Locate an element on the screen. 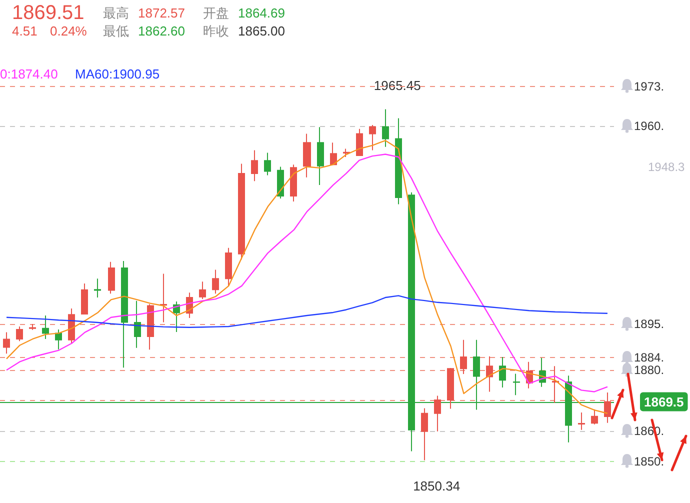 The height and width of the screenshot is (503, 690). text: 1869.51 is located at coordinates (48, 13).